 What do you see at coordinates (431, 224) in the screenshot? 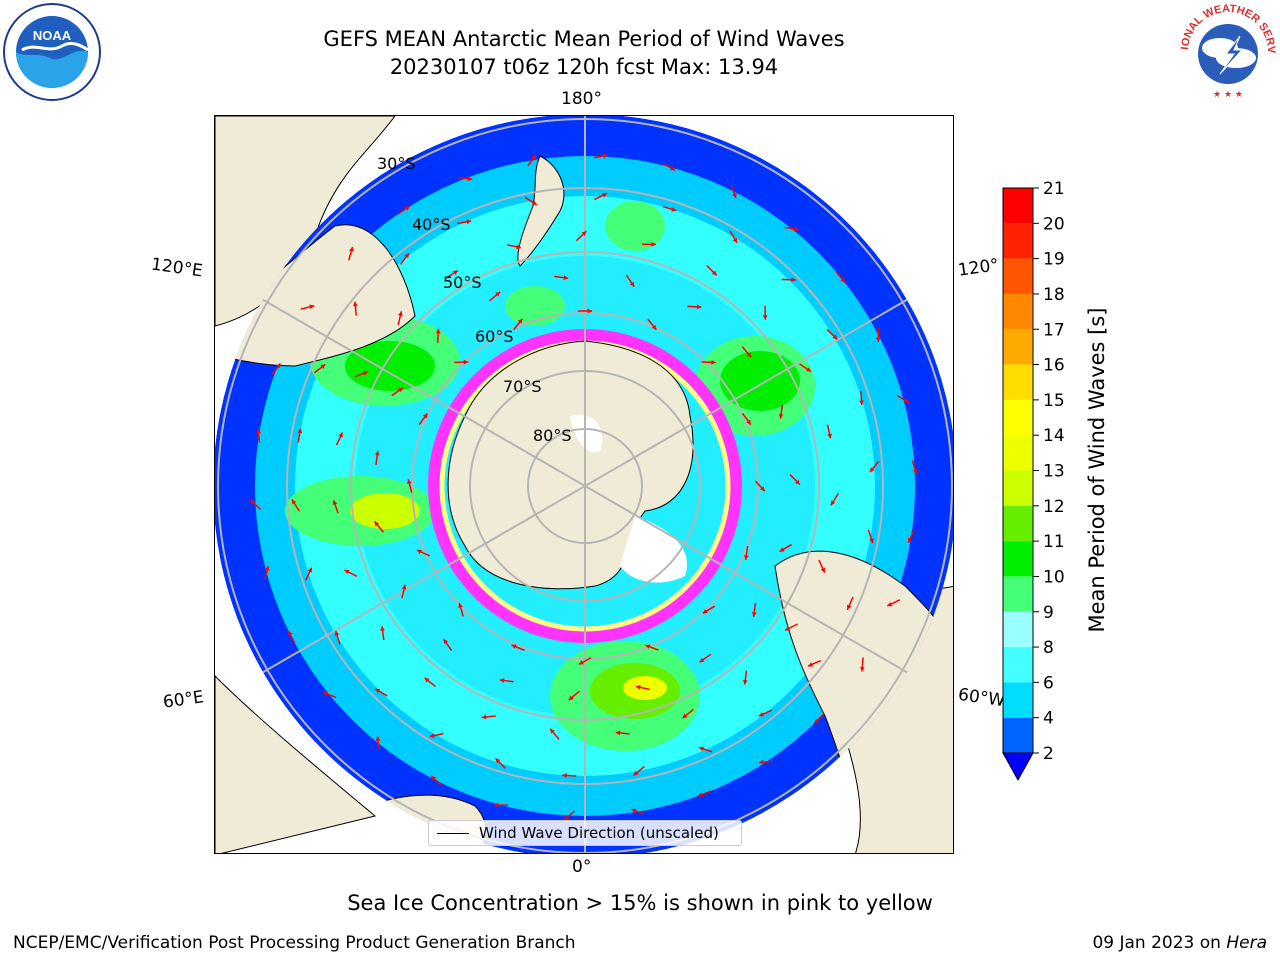
I see `lat-label-40s: 40°S` at bounding box center [431, 224].